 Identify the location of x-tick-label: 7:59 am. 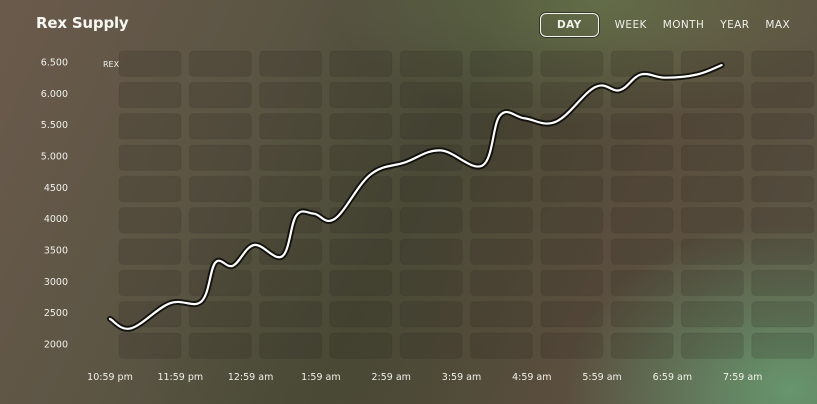
(742, 377).